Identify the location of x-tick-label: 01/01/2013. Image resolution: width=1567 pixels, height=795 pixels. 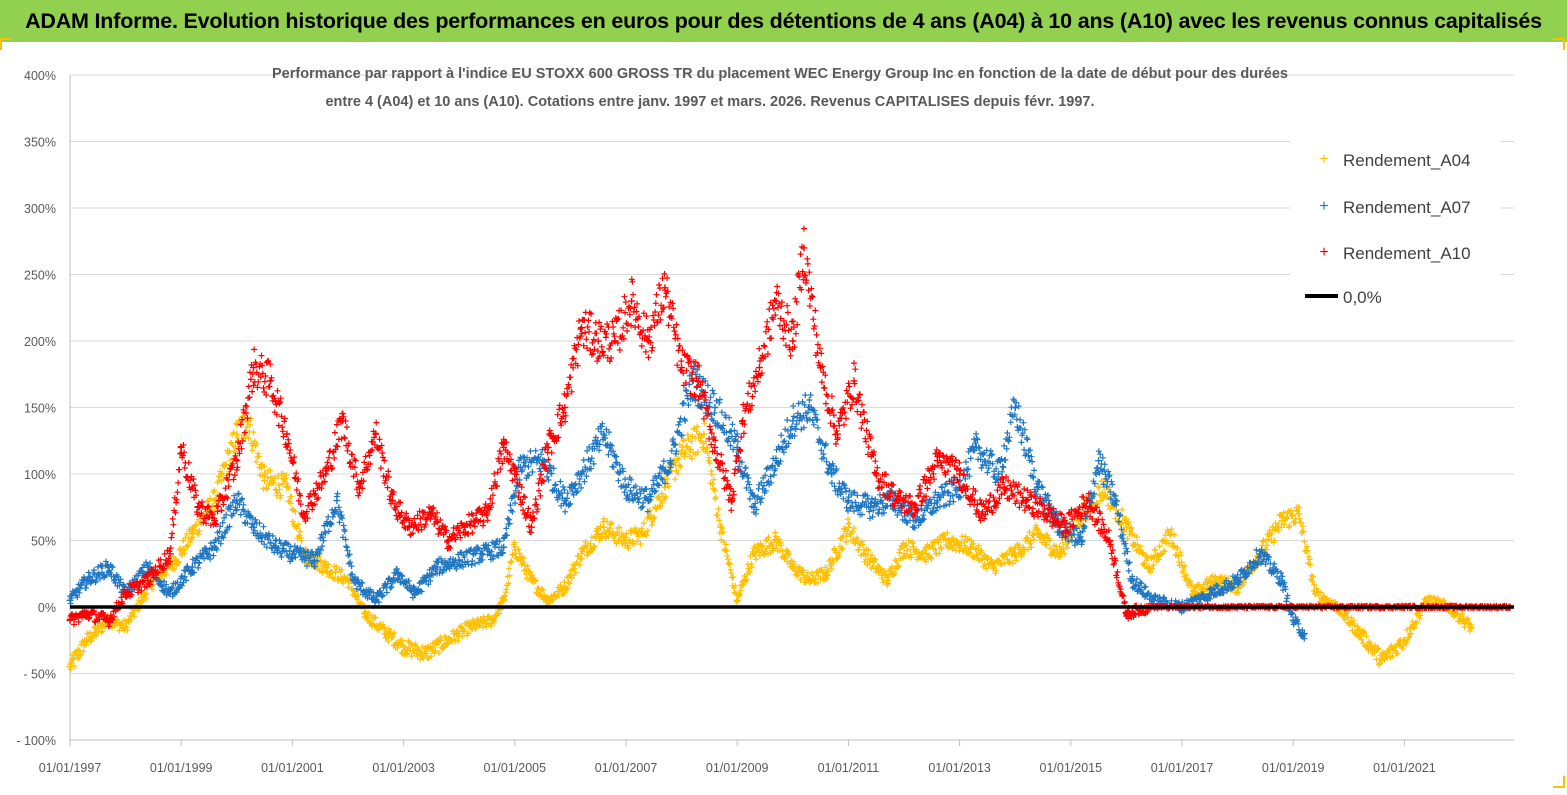
(959, 768).